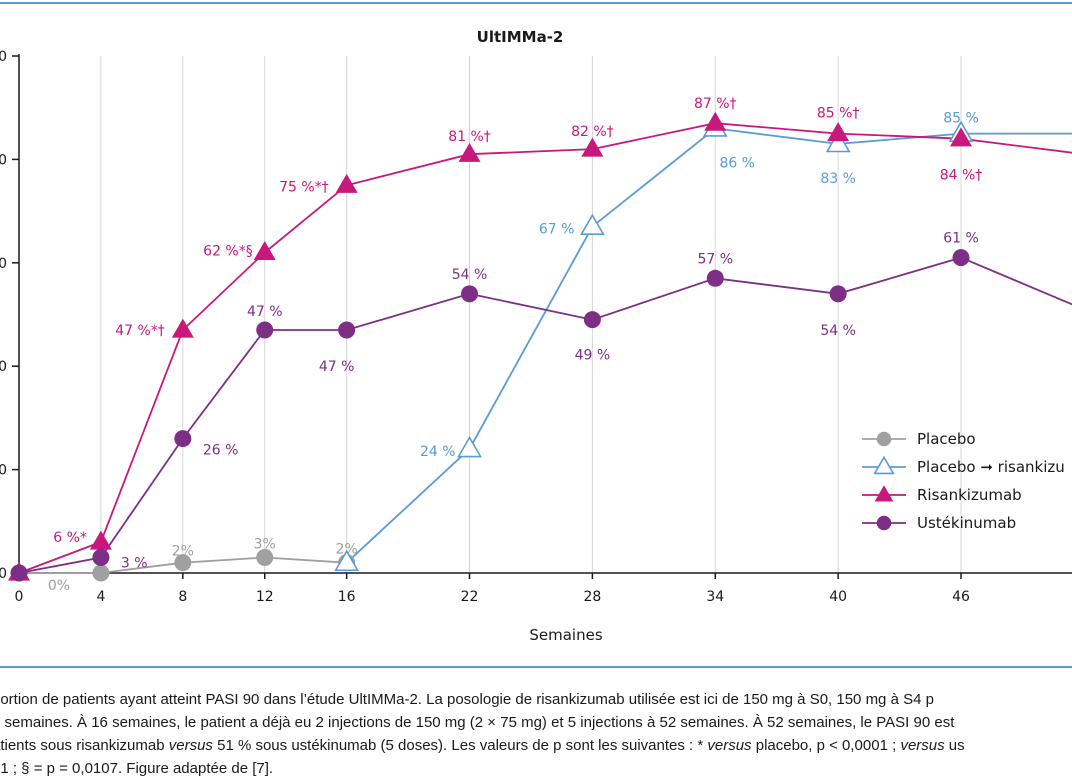 This screenshot has width=1072, height=780. Describe the element at coordinates (969, 495) in the screenshot. I see `legend-label: Risankizumab` at that location.